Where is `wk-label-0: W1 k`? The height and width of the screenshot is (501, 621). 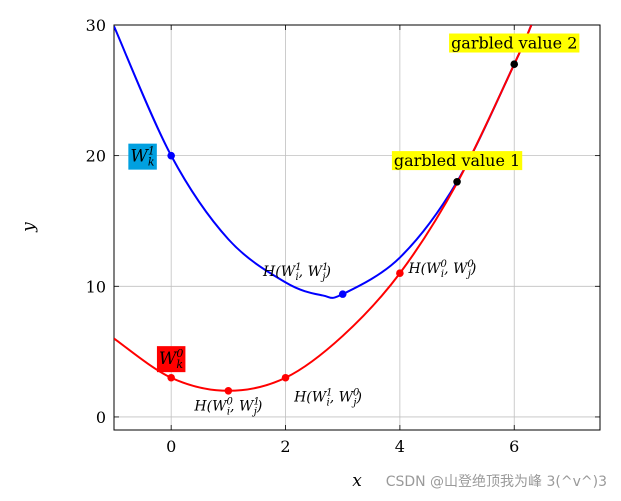
wk-label-0: W1 k is located at coordinates (142, 156).